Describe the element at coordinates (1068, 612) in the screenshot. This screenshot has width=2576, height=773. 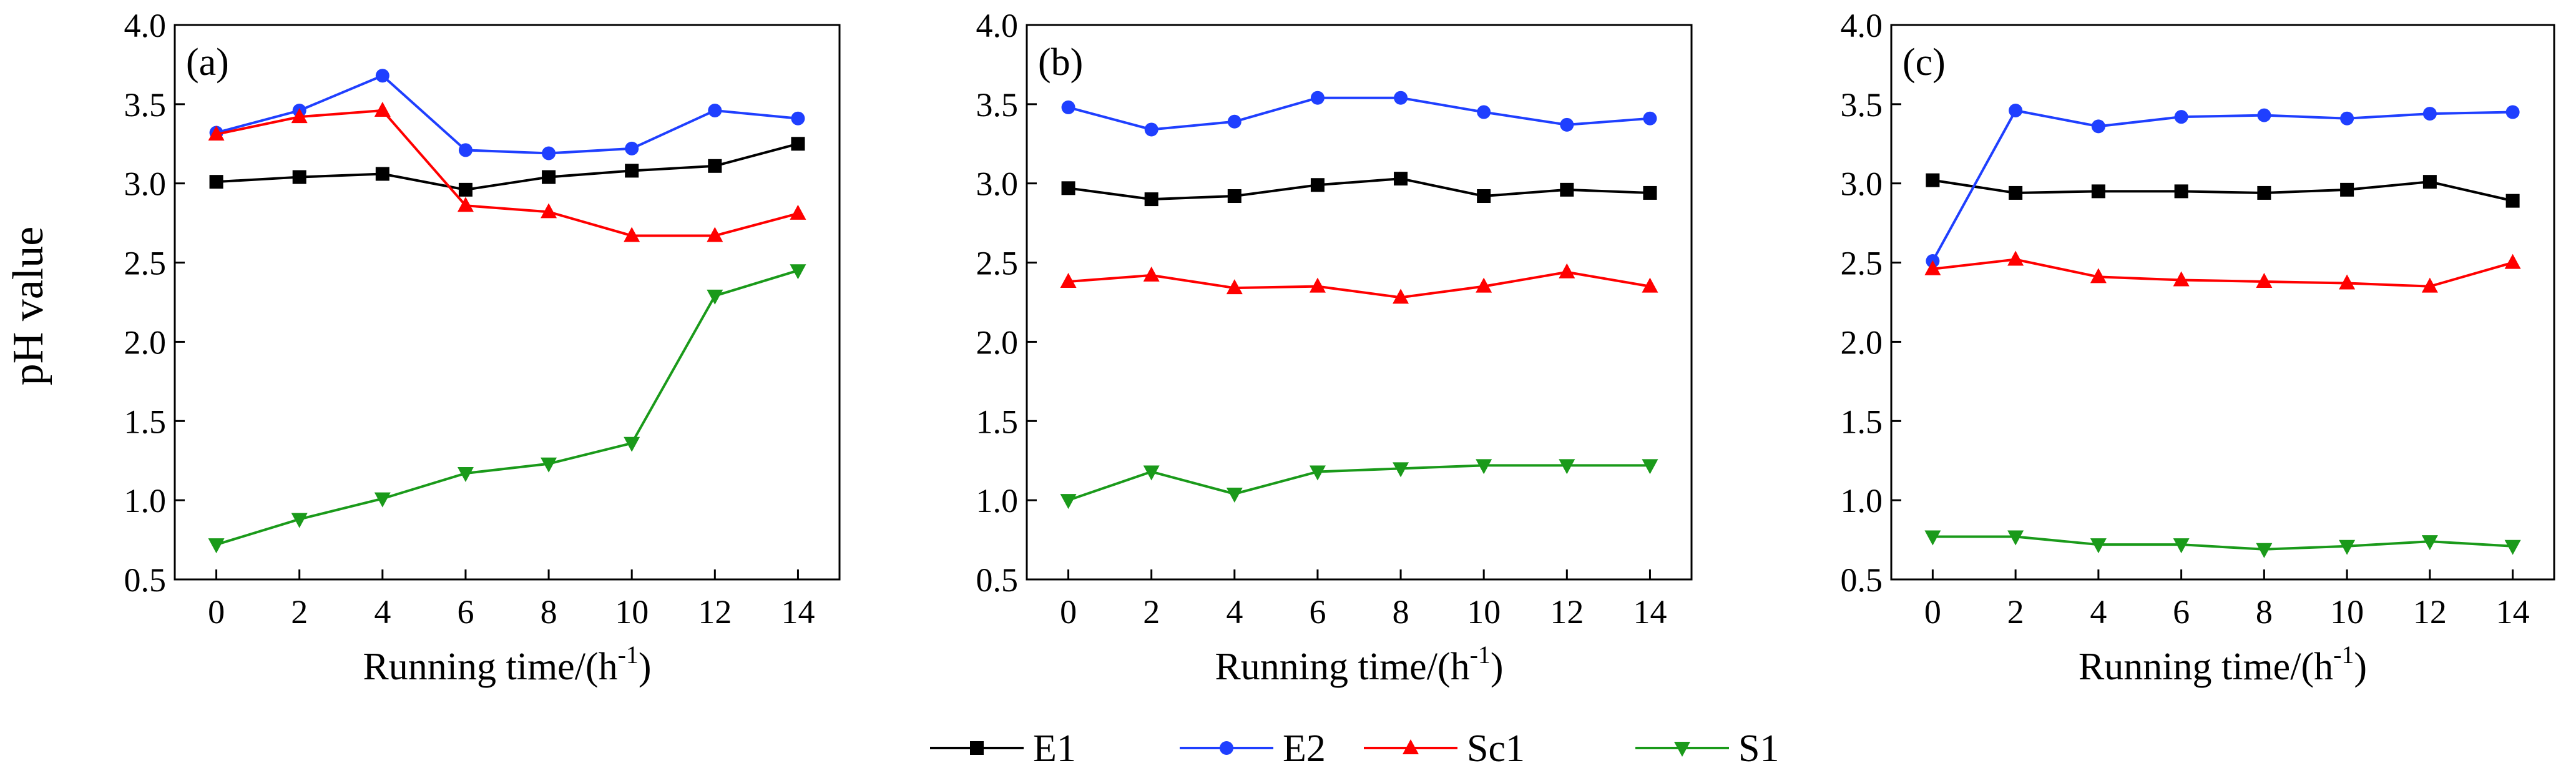
I see `x-tick-label: 0` at that location.